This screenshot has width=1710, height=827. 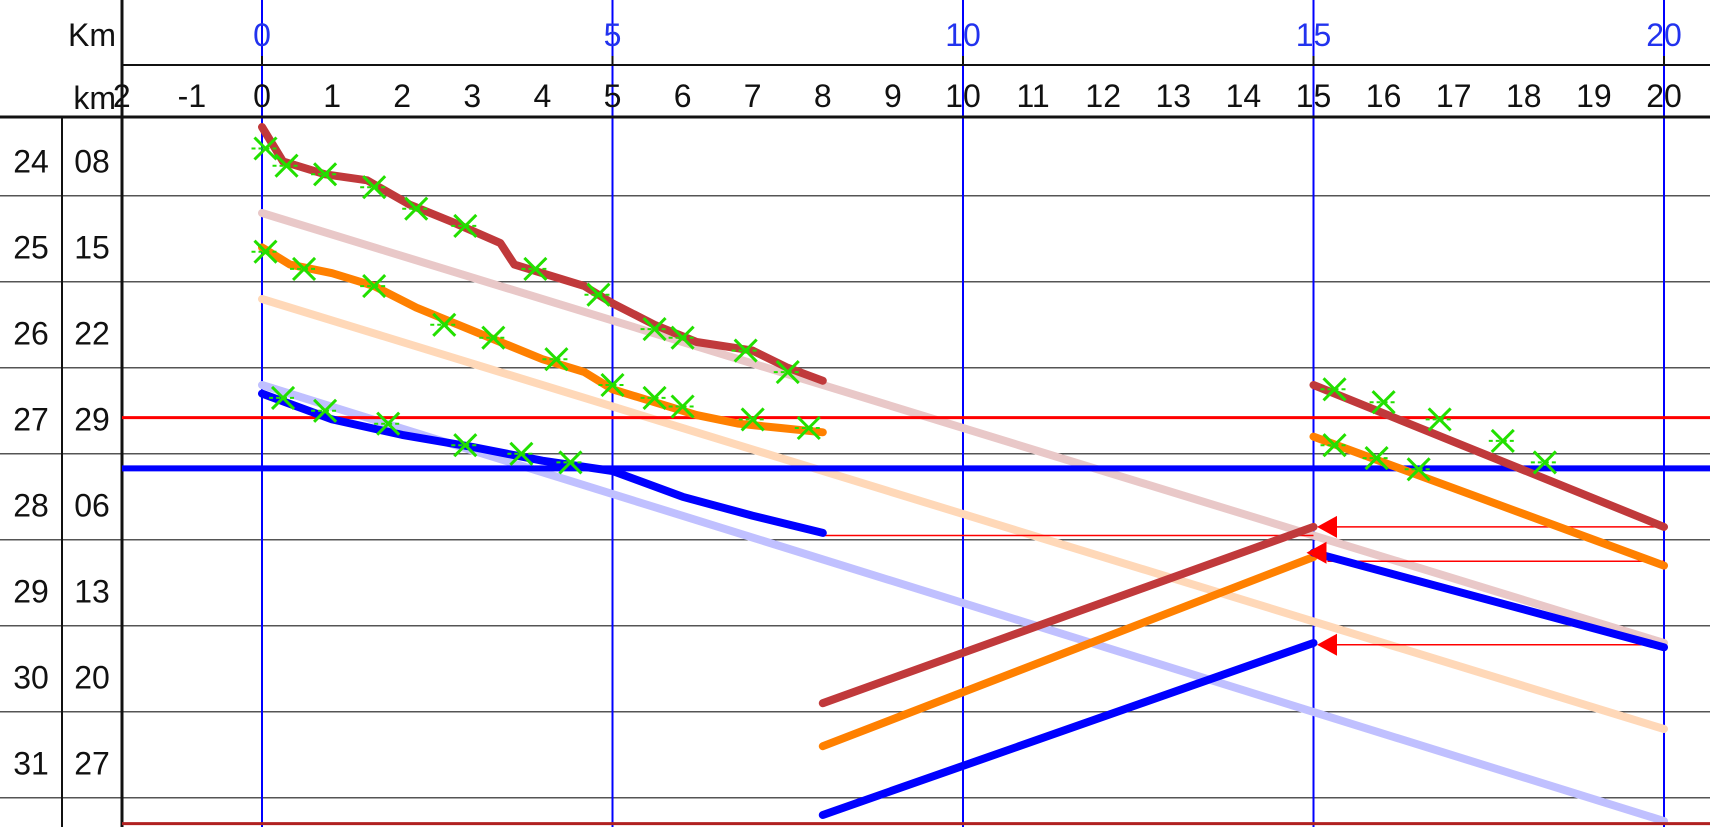 What do you see at coordinates (31, 161) in the screenshot?
I see `row-week-label: 24` at bounding box center [31, 161].